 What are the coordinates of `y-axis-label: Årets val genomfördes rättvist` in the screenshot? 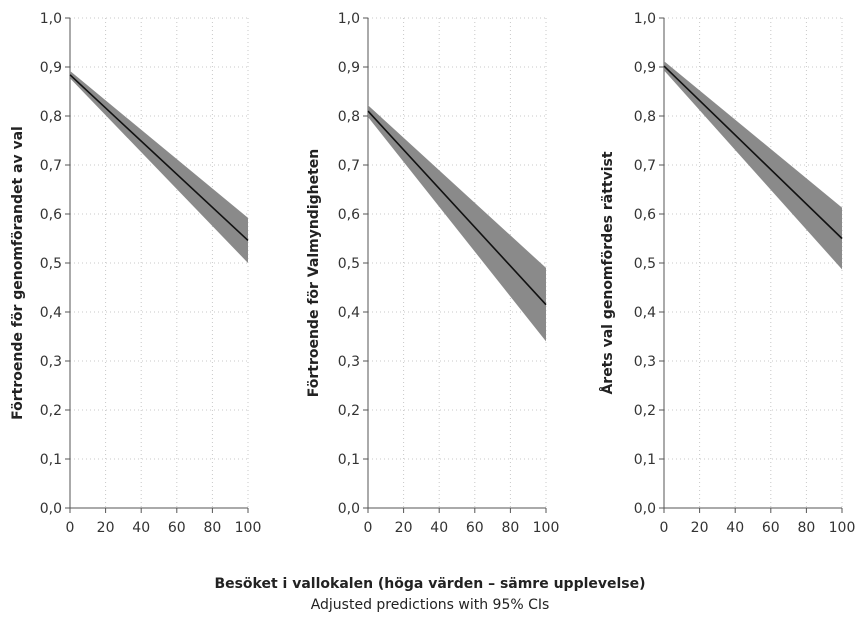 It's located at (607, 272).